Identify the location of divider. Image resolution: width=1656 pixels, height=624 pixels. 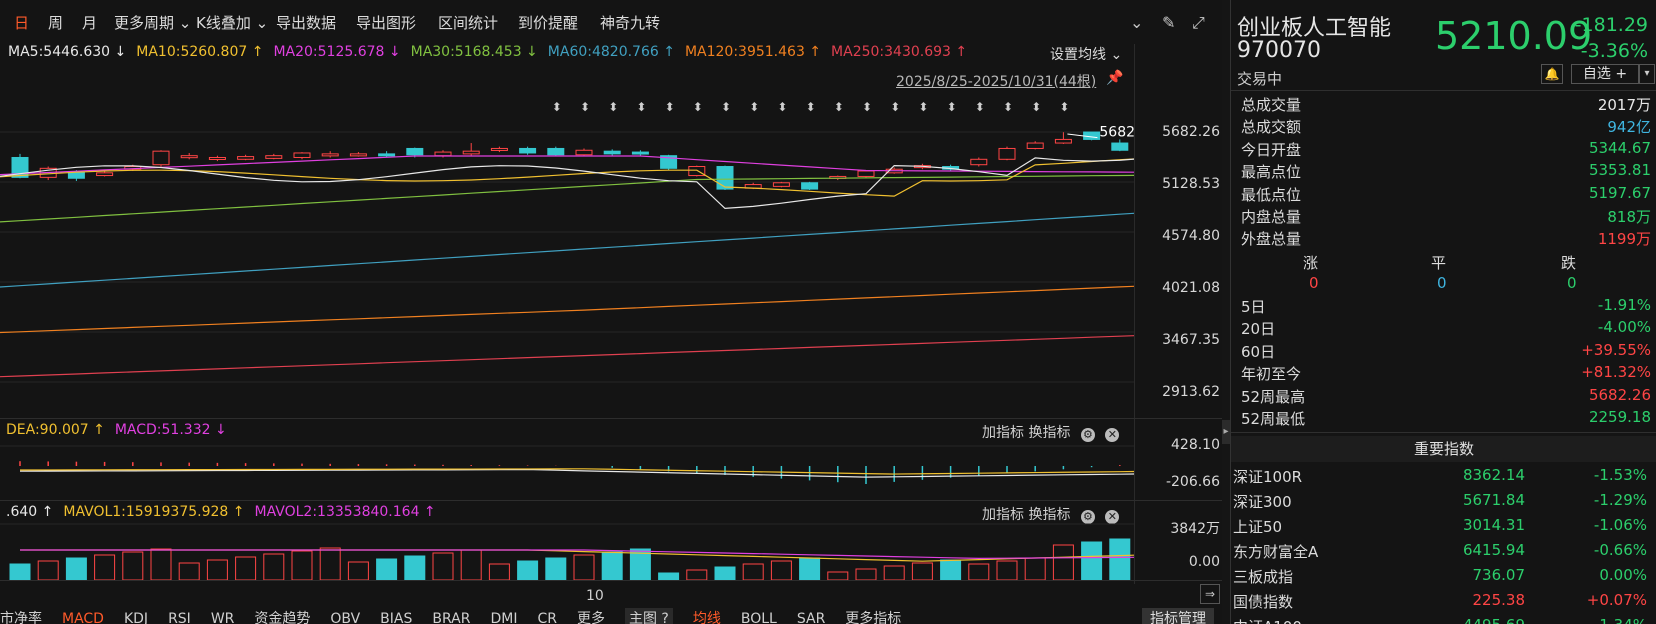
(1443, 90).